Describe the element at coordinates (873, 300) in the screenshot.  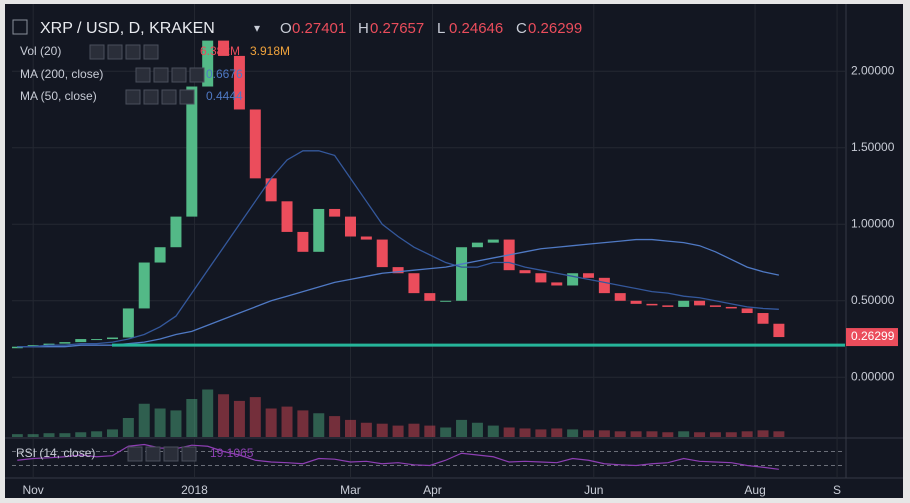
I see `y-tick-label: 0.50000` at that location.